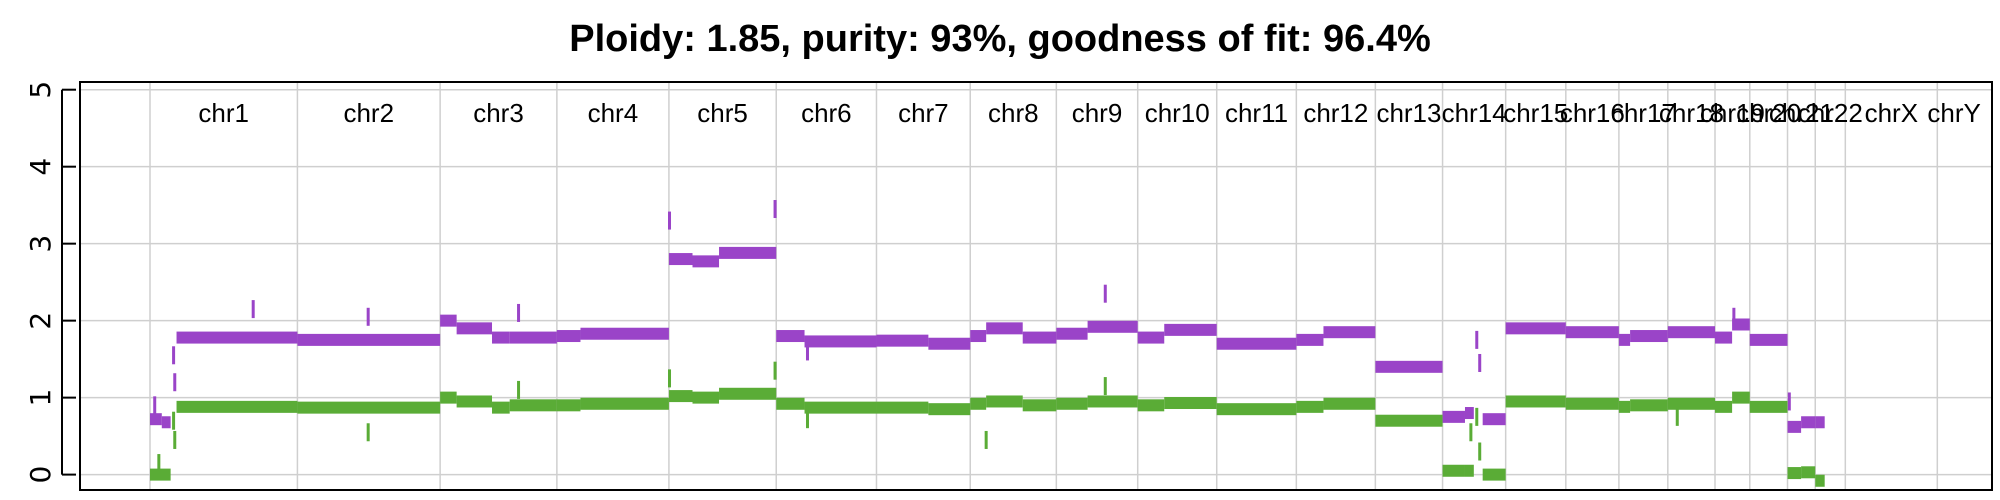 The width and height of the screenshot is (2000, 500). I want to click on chromosome-label: chr3, so click(498, 113).